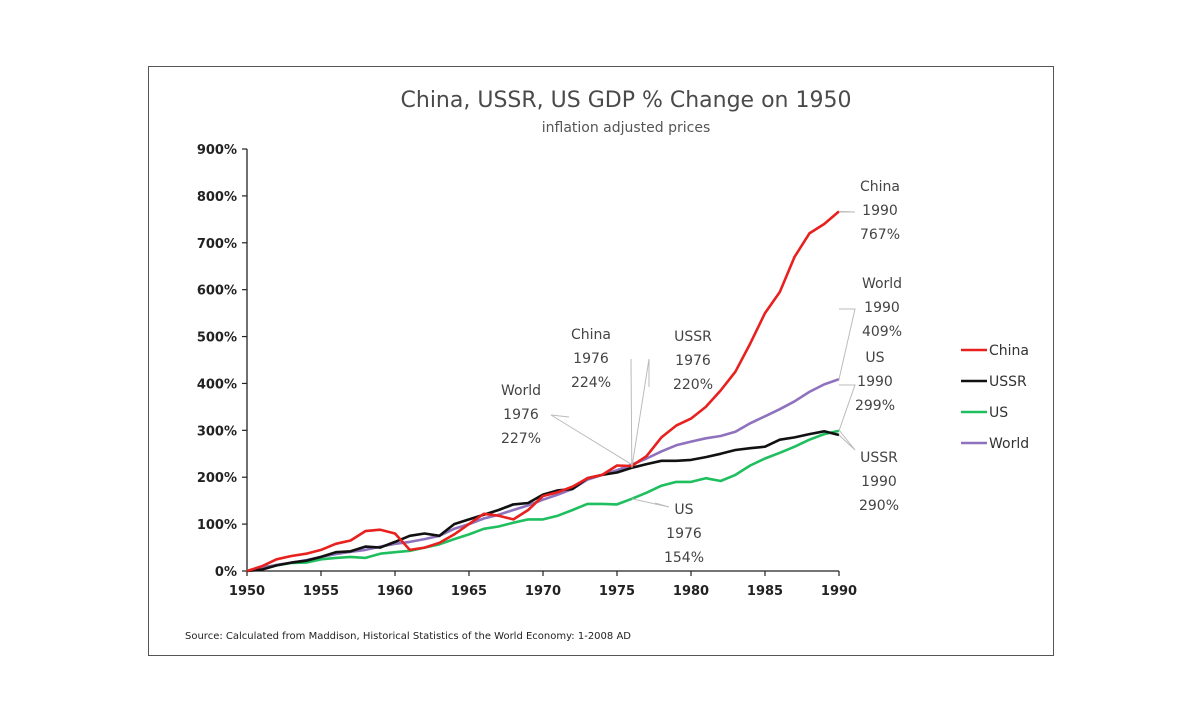 Image resolution: width=1200 pixels, height=720 pixels. I want to click on x-tick-label: 1950, so click(247, 591).